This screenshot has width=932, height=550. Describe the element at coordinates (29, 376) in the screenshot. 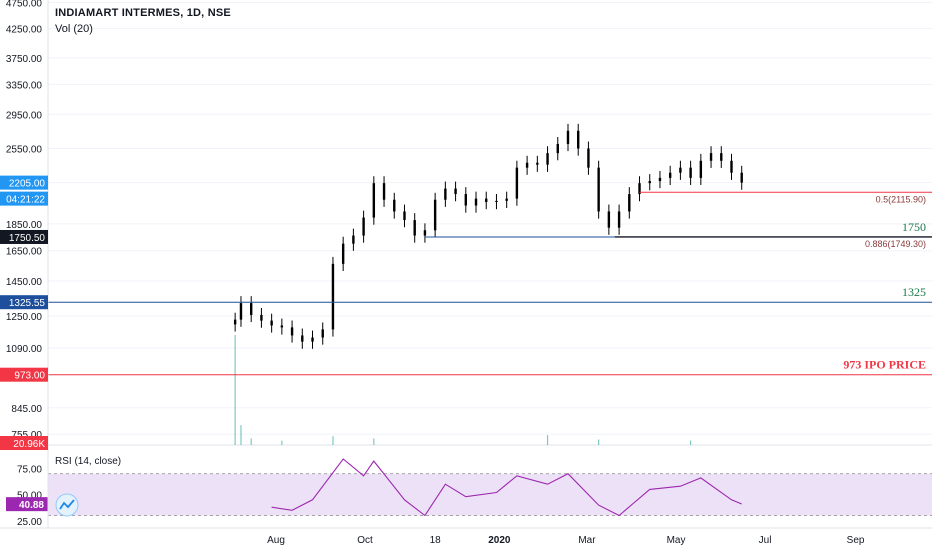

I see `price-tag-text: 973.00` at that location.